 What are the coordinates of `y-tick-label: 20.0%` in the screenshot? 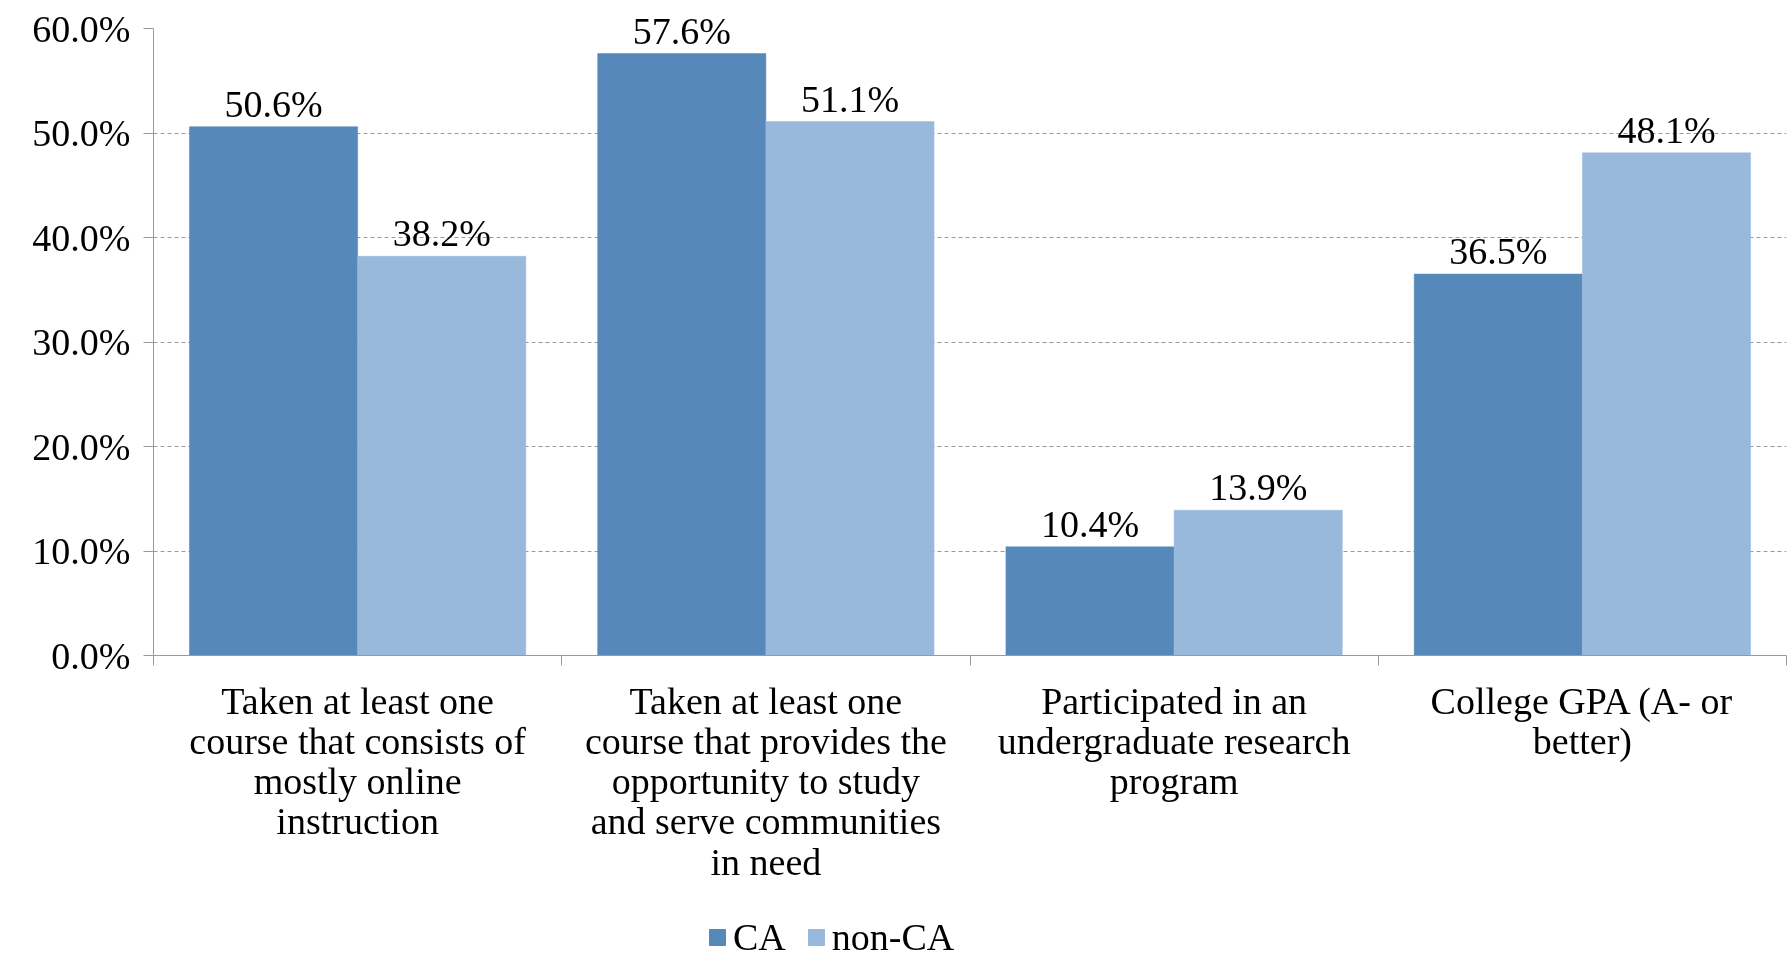 It's located at (81, 446).